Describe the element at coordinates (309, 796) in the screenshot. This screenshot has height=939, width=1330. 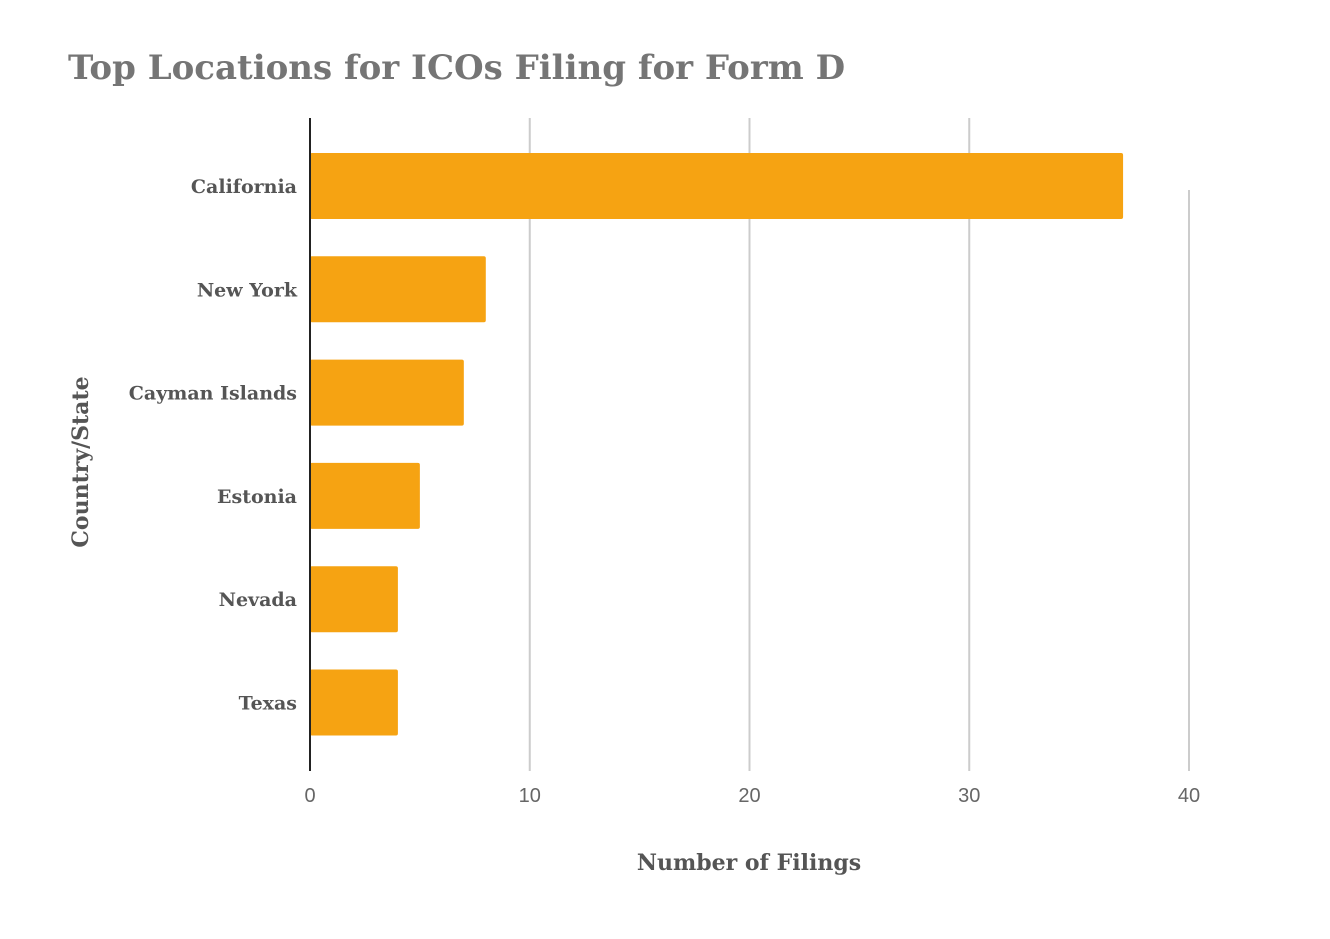
I see `x-tick-label-0: 0` at that location.